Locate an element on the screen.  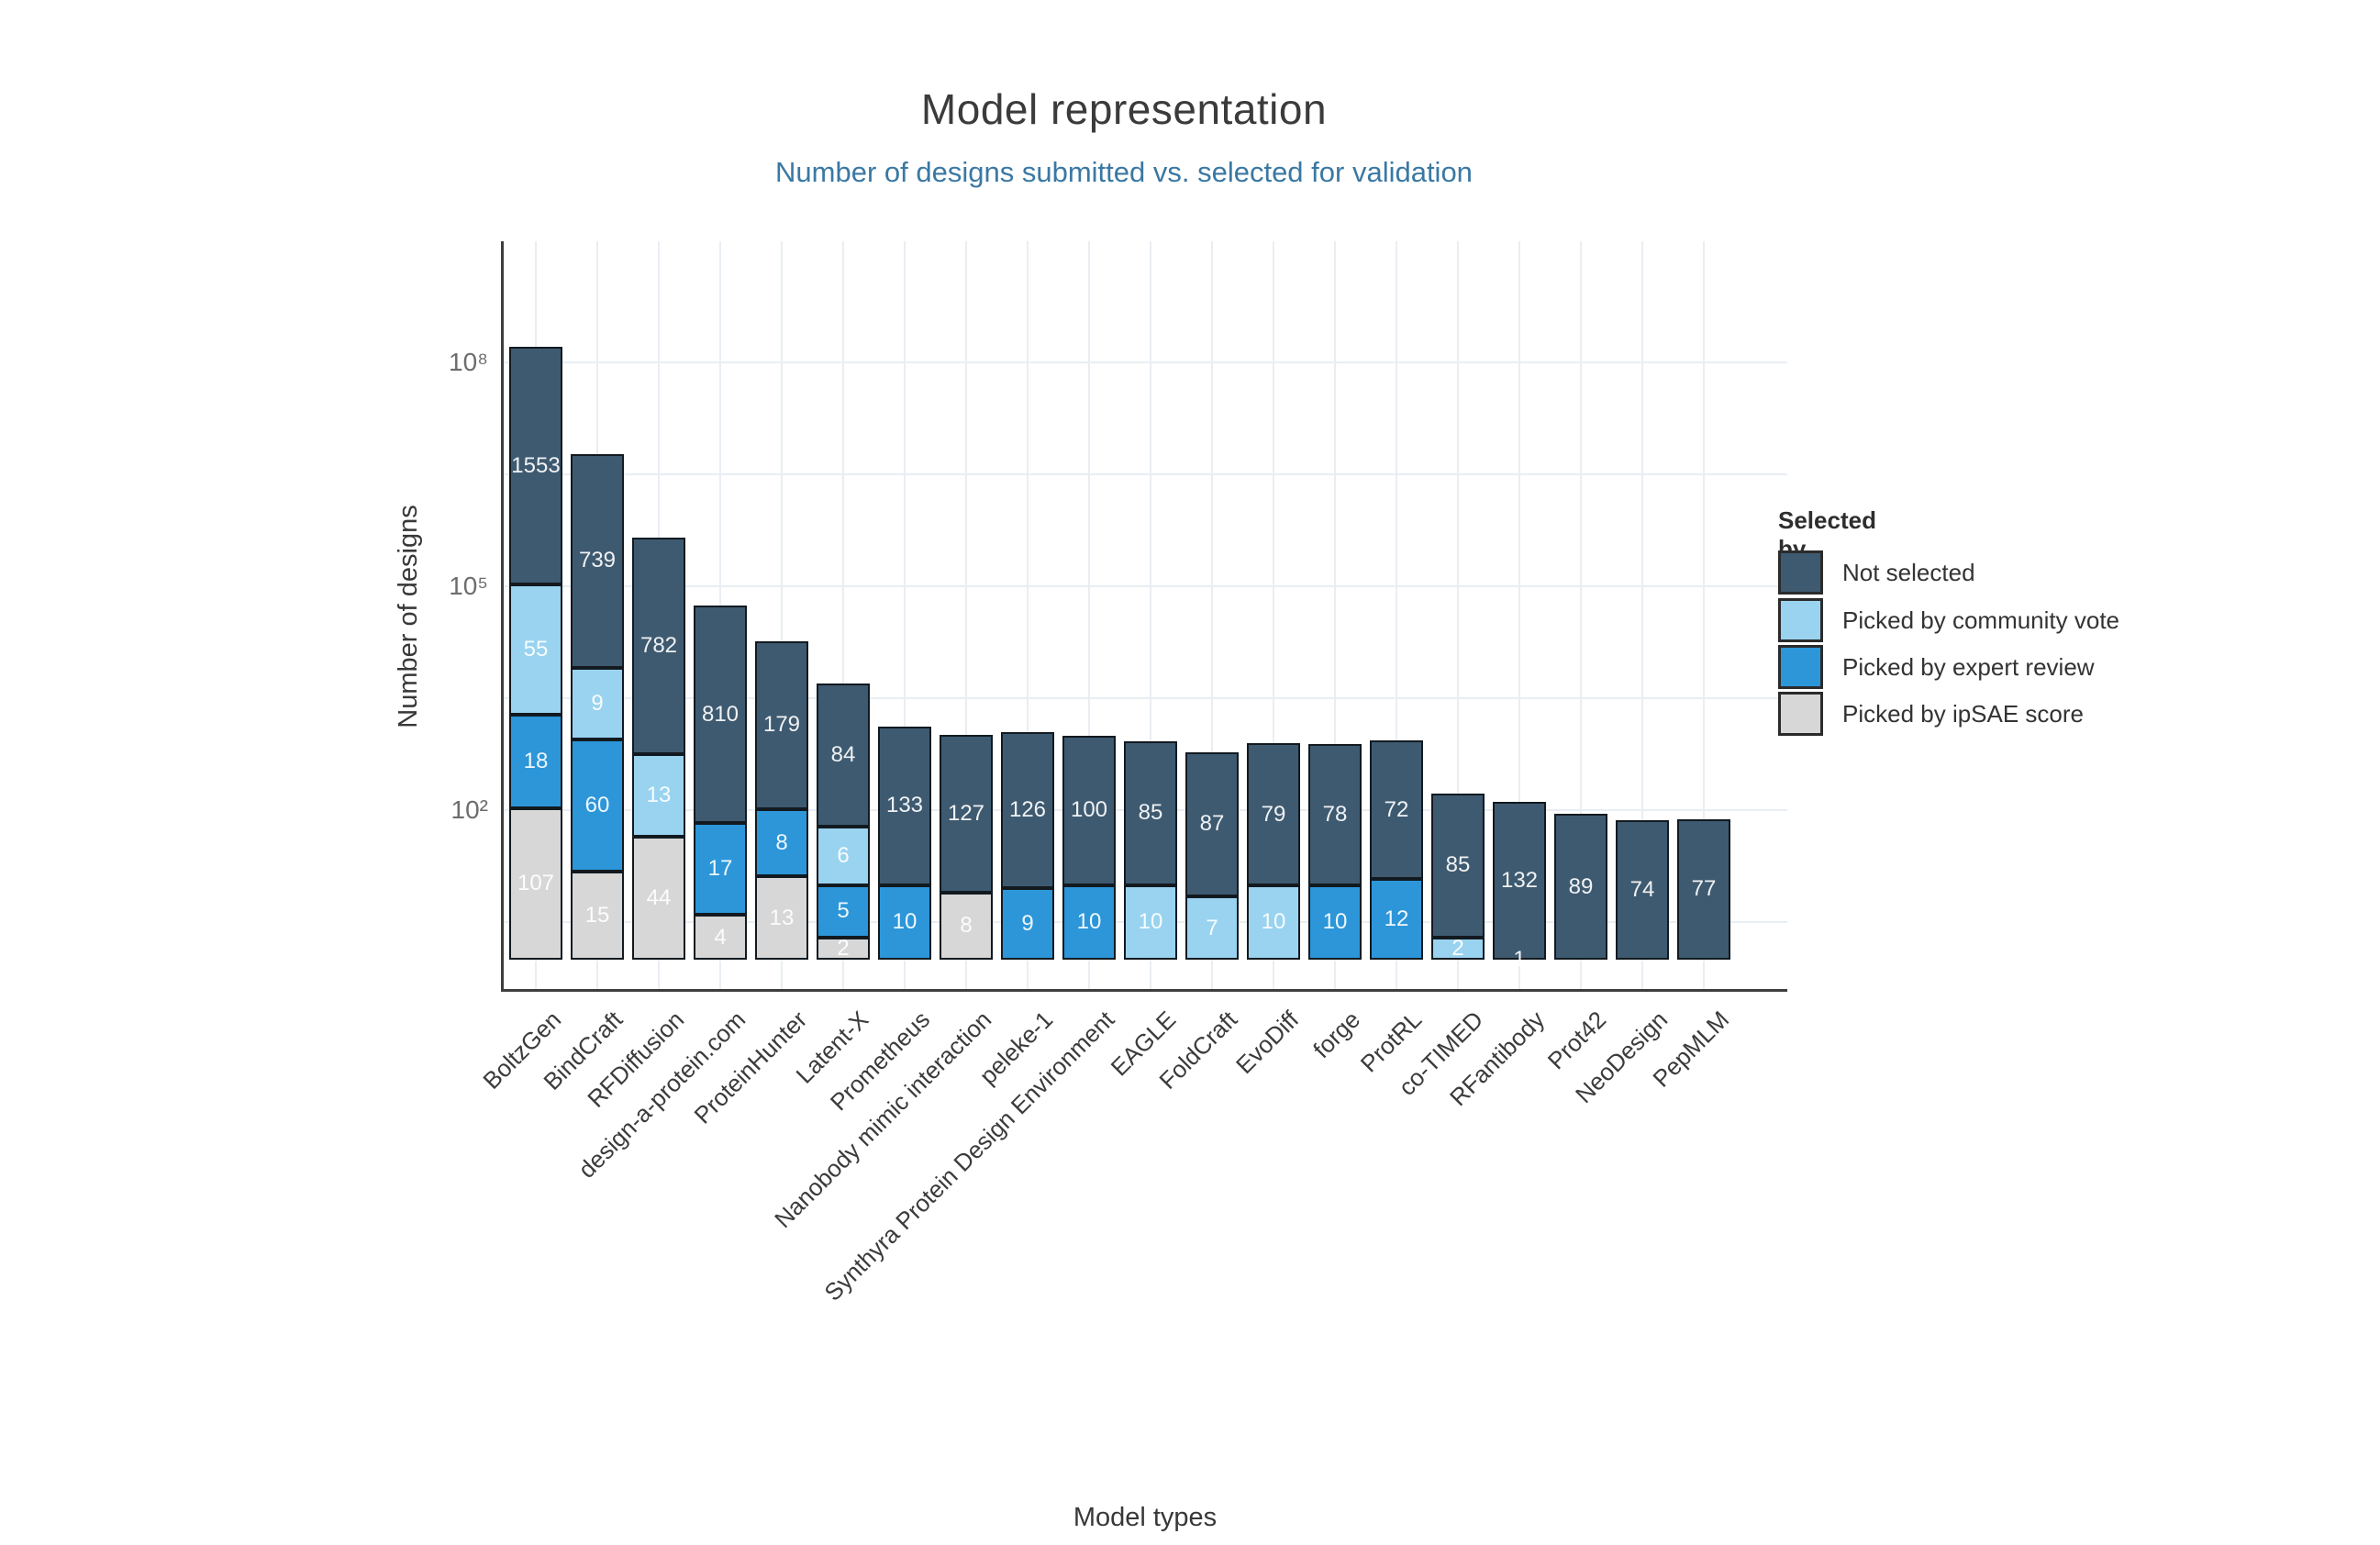
x-axis-line is located at coordinates (1144, 990).